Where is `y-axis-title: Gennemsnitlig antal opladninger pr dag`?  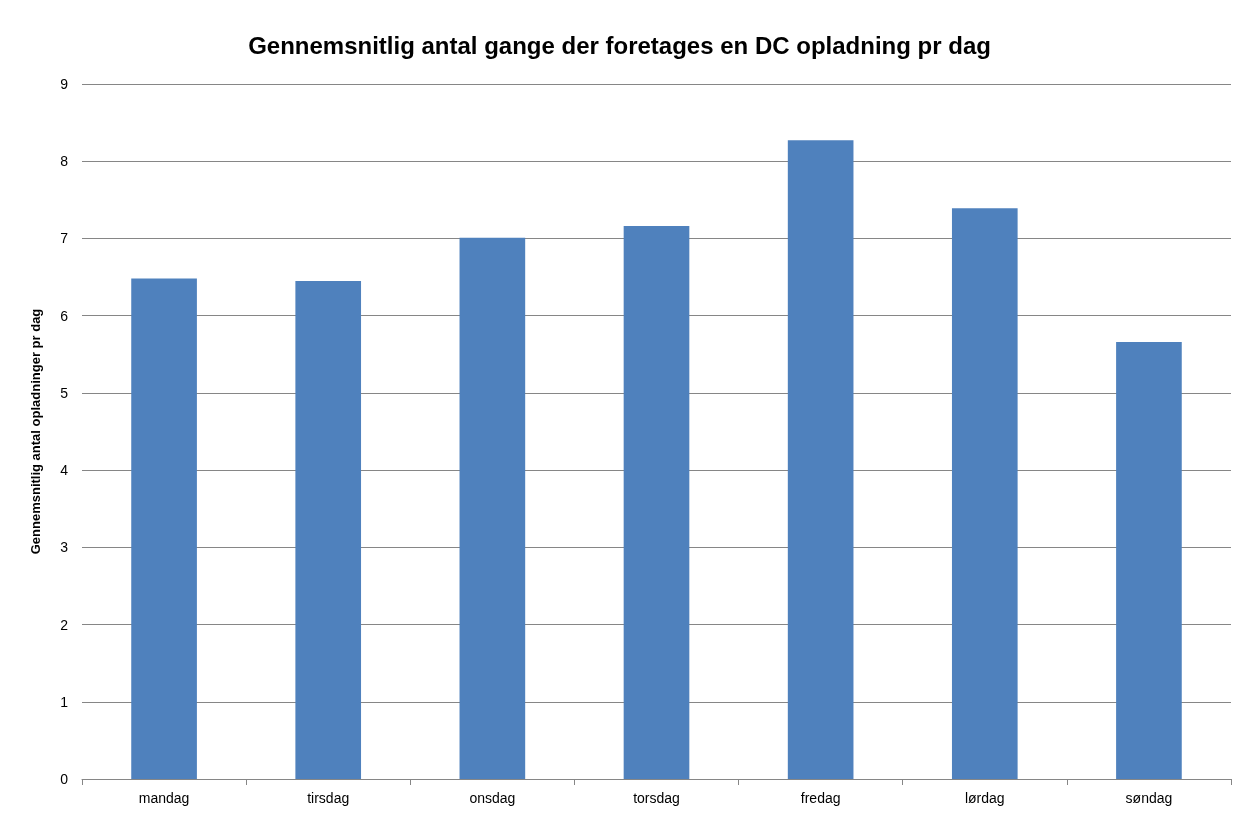
y-axis-title: Gennemsnitlig antal opladninger pr dag is located at coordinates (35, 431).